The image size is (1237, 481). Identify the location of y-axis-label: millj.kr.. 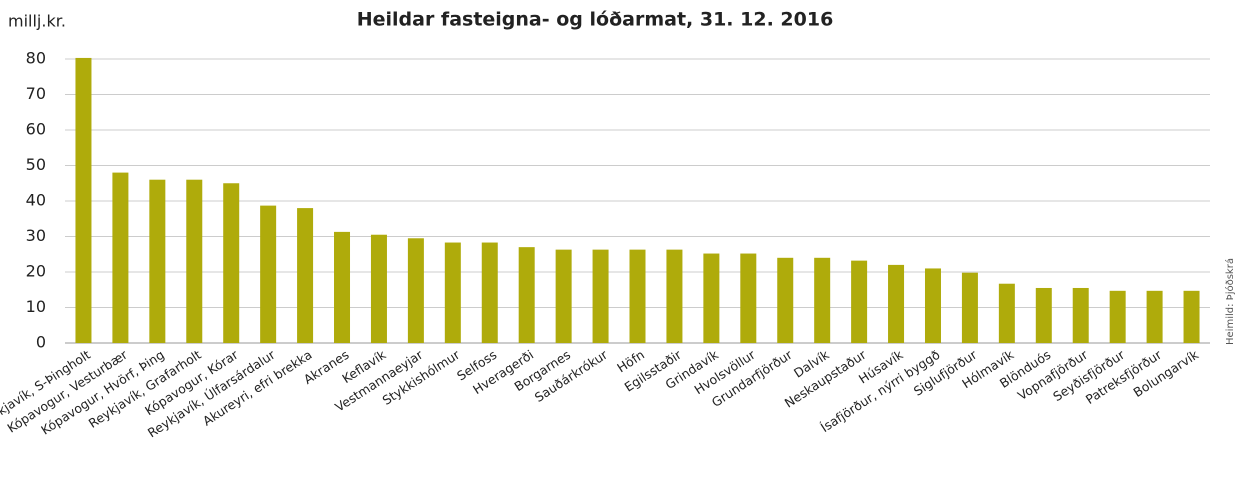
(37, 21).